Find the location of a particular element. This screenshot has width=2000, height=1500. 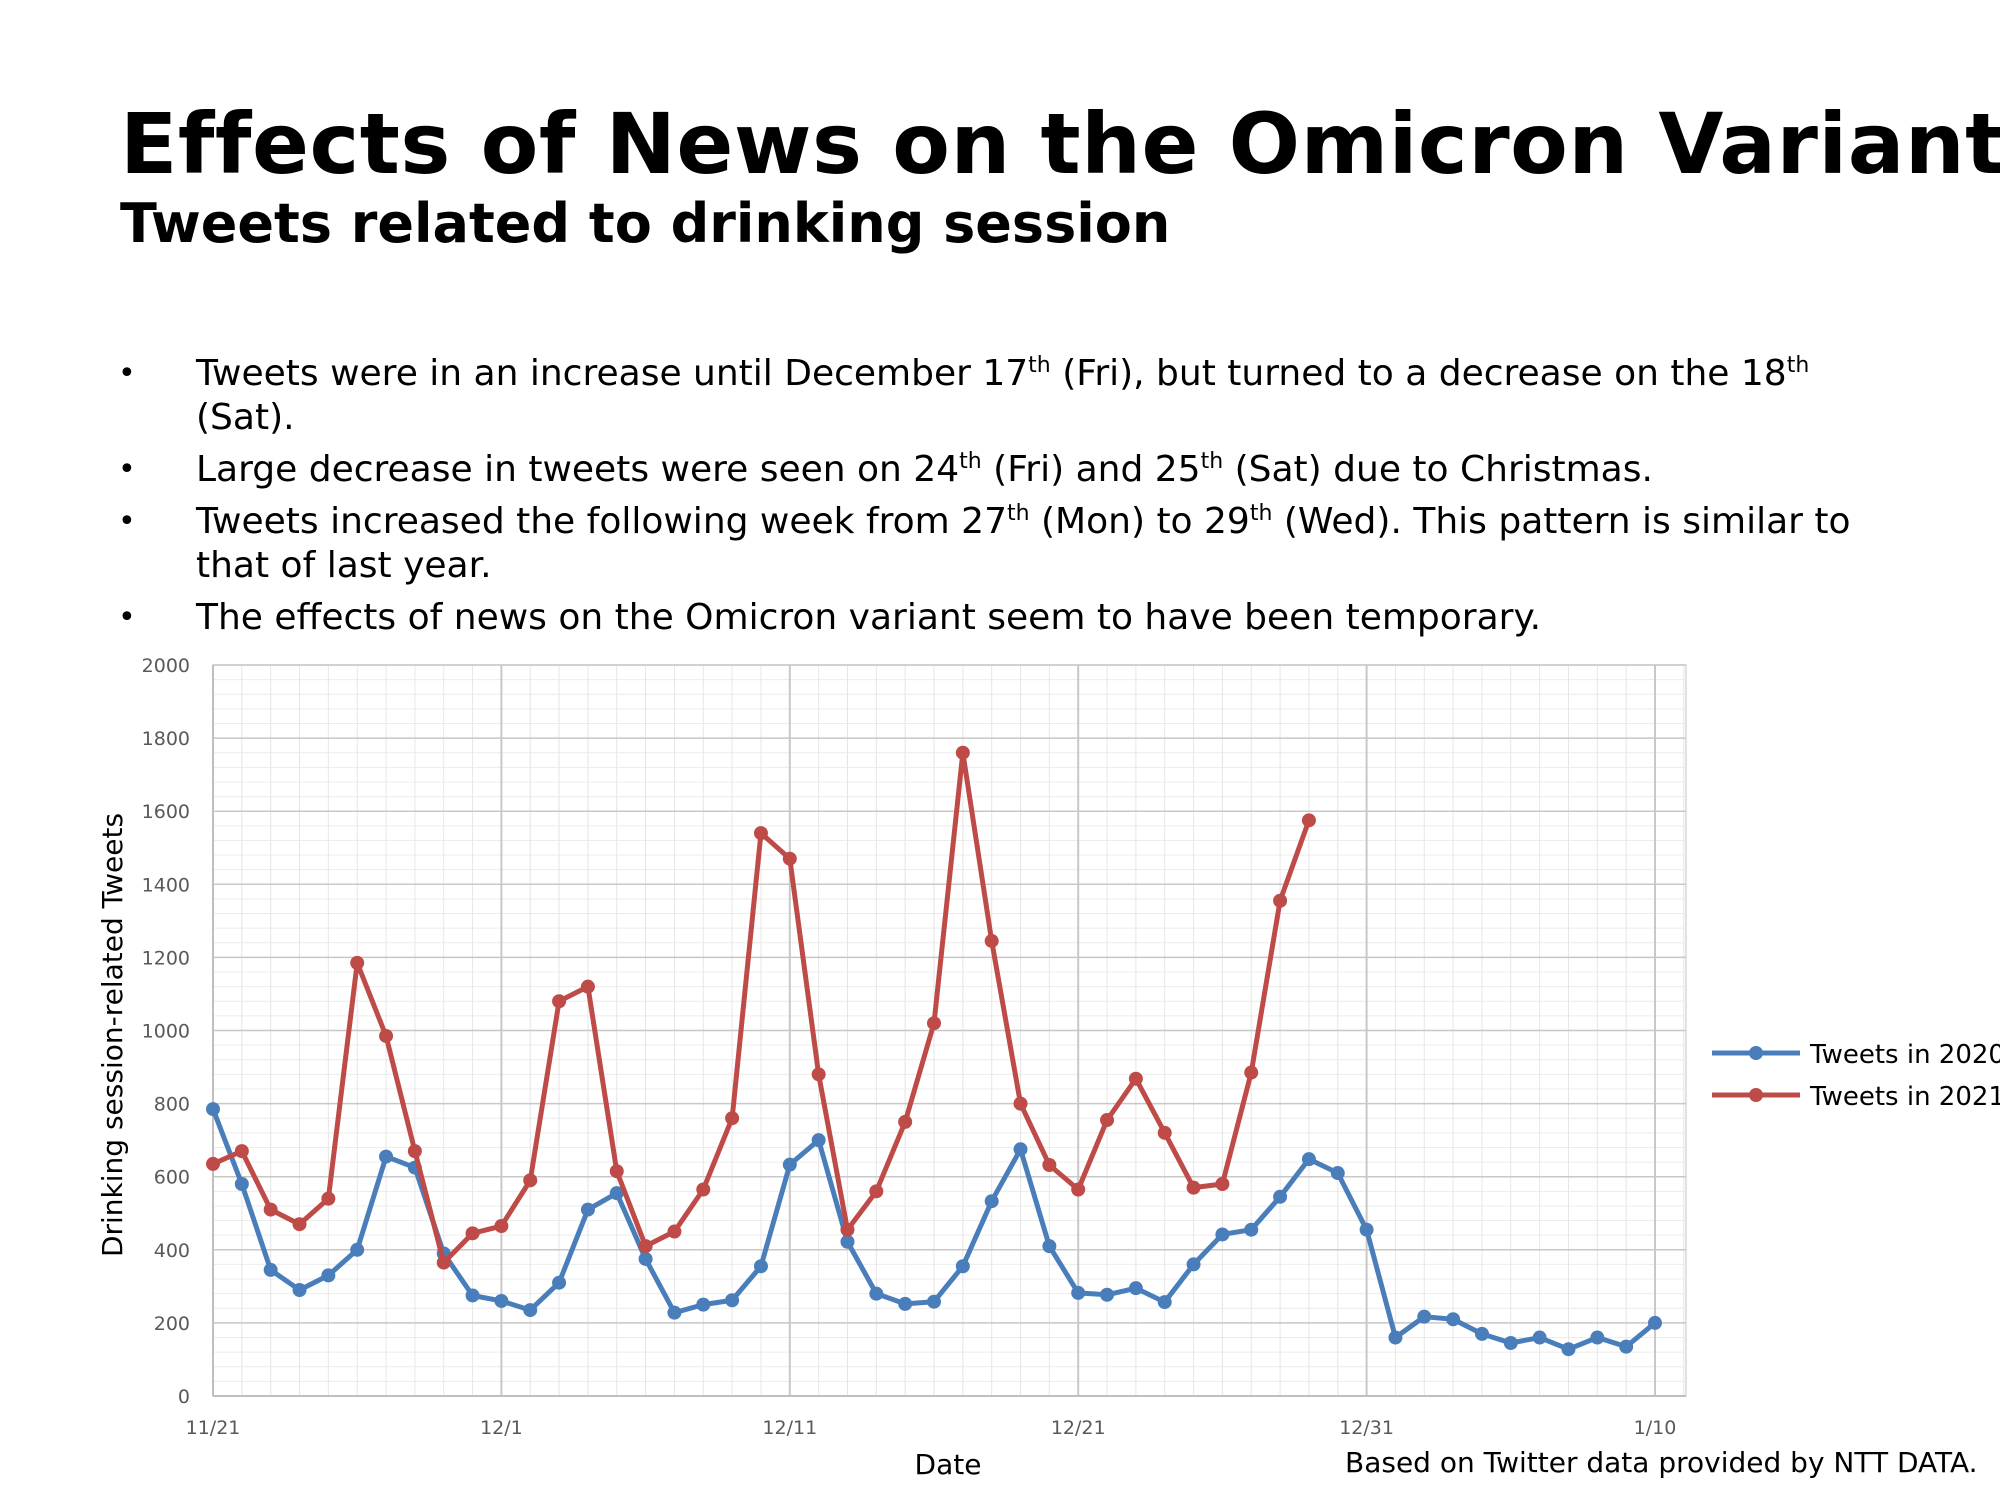

bullet-text: (Sat) due to Christmas. is located at coordinates (1438, 469).